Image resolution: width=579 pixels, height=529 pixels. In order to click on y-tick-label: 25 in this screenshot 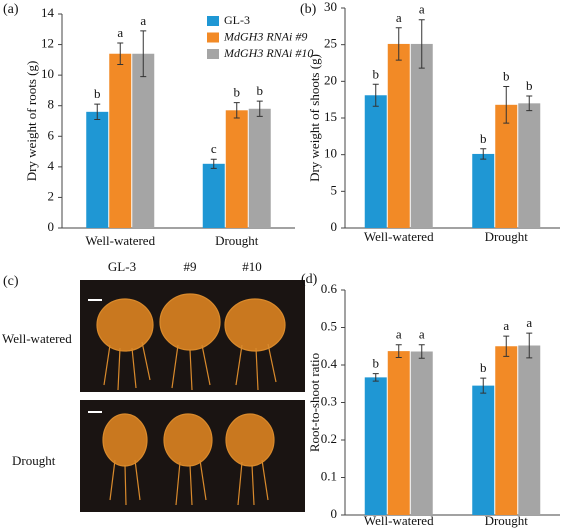, I will do `click(330, 43)`.